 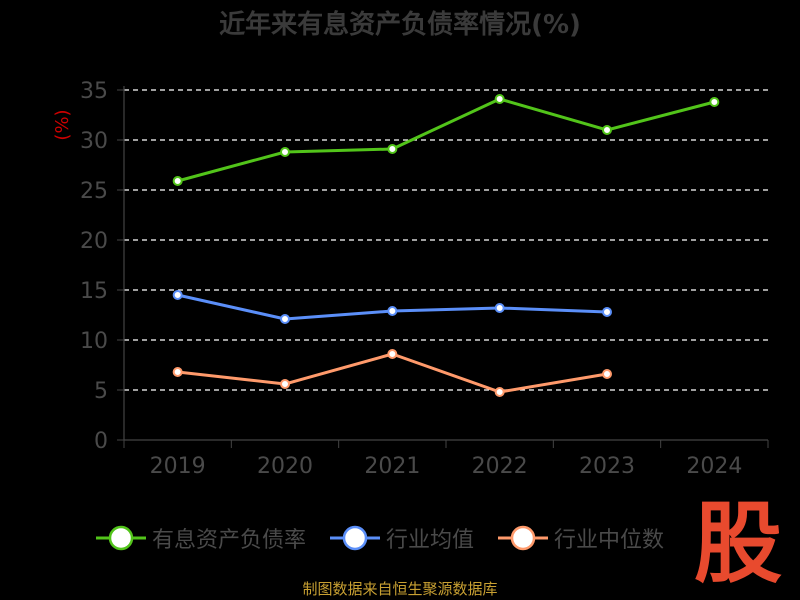 What do you see at coordinates (430, 540) in the screenshot?
I see `legend-label: 行业均值` at bounding box center [430, 540].